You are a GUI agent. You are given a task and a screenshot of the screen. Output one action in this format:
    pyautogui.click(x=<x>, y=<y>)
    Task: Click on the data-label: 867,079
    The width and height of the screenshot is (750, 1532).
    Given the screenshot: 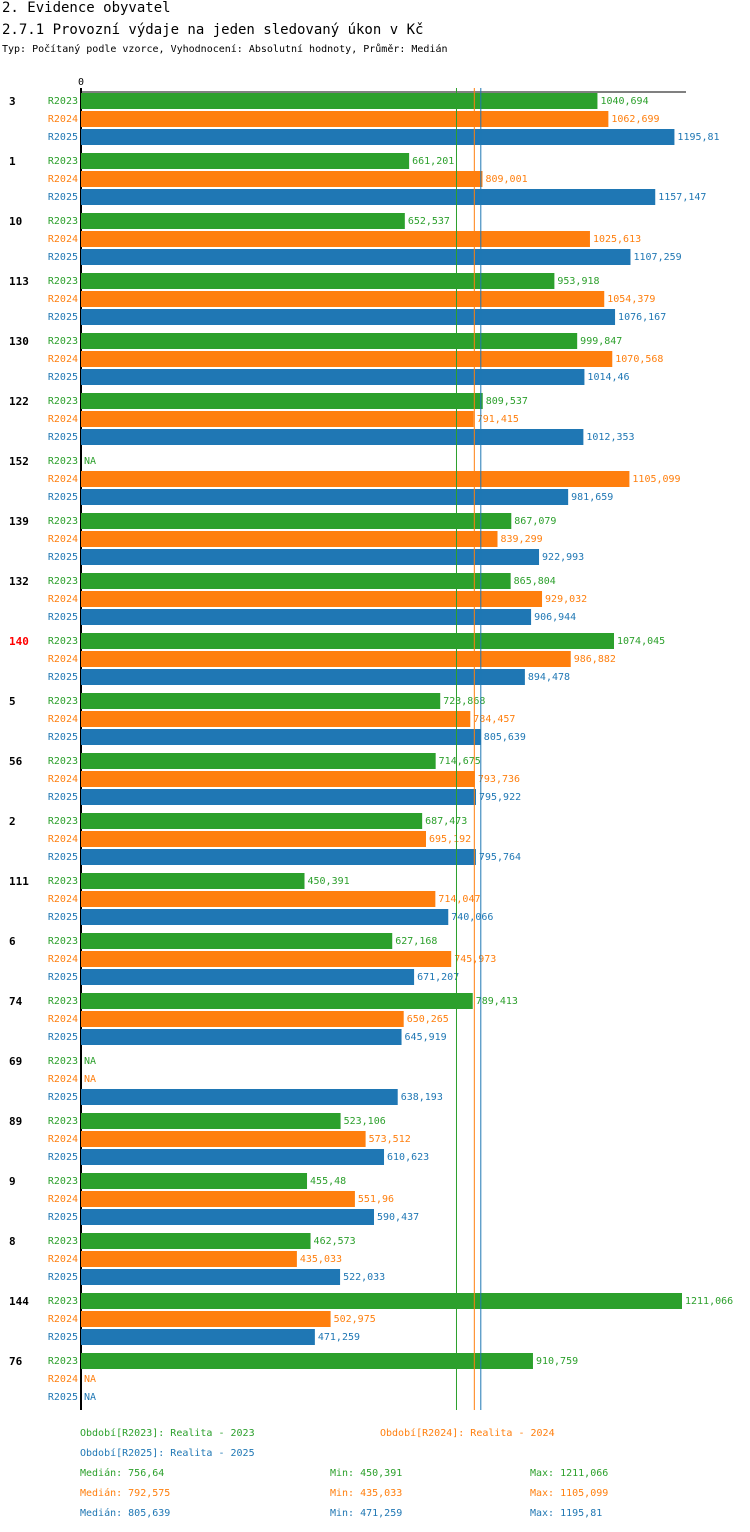 What is the action you would take?
    pyautogui.click(x=535, y=521)
    